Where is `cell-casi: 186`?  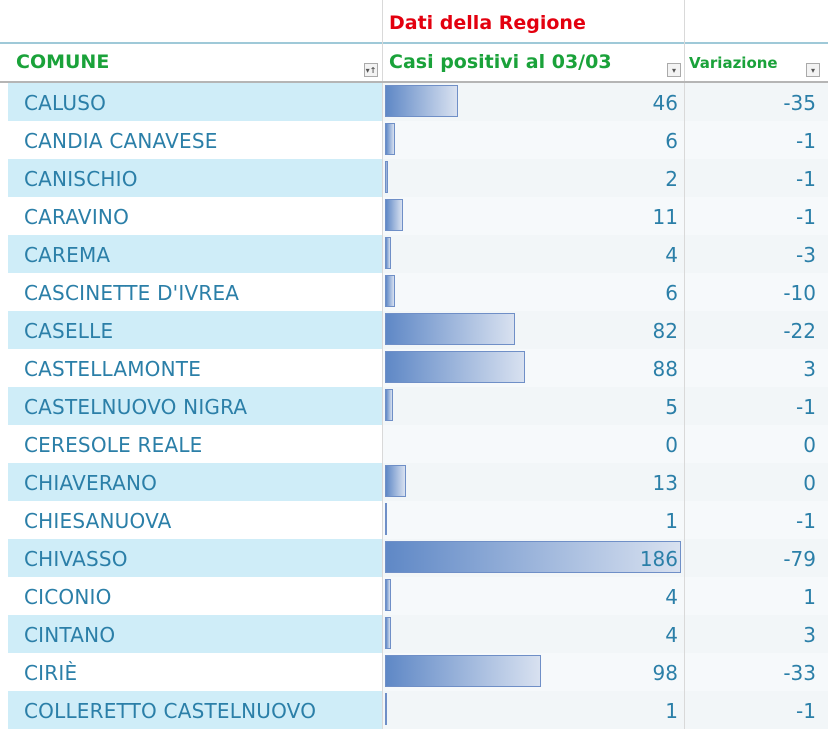 cell-casi: 186 is located at coordinates (533, 558).